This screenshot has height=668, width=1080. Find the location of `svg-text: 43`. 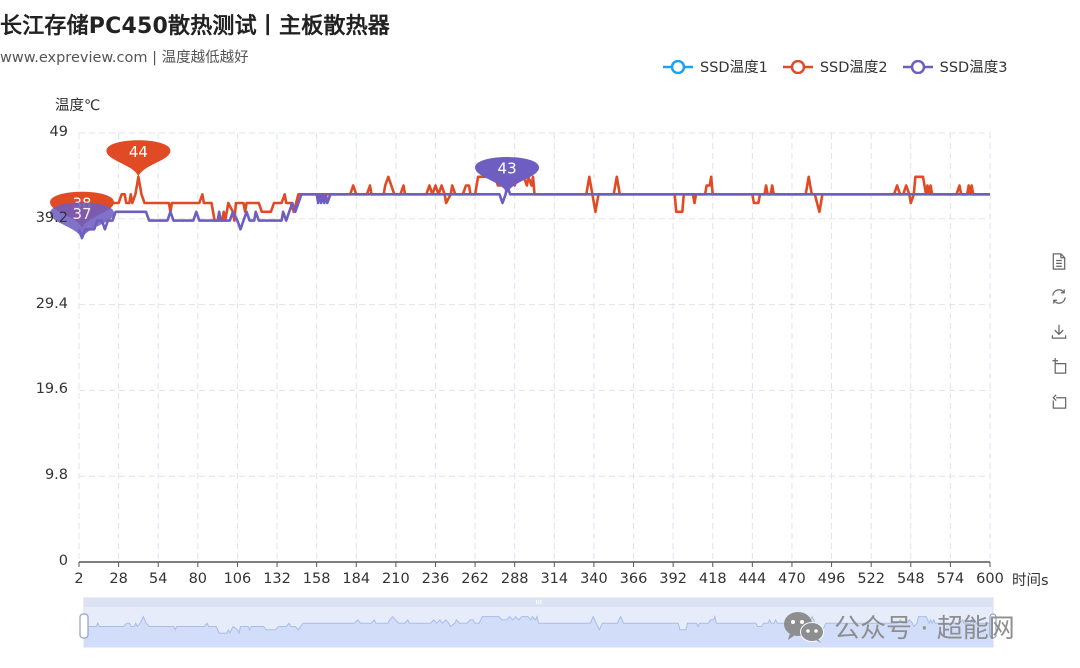

svg-text: 43 is located at coordinates (507, 169).